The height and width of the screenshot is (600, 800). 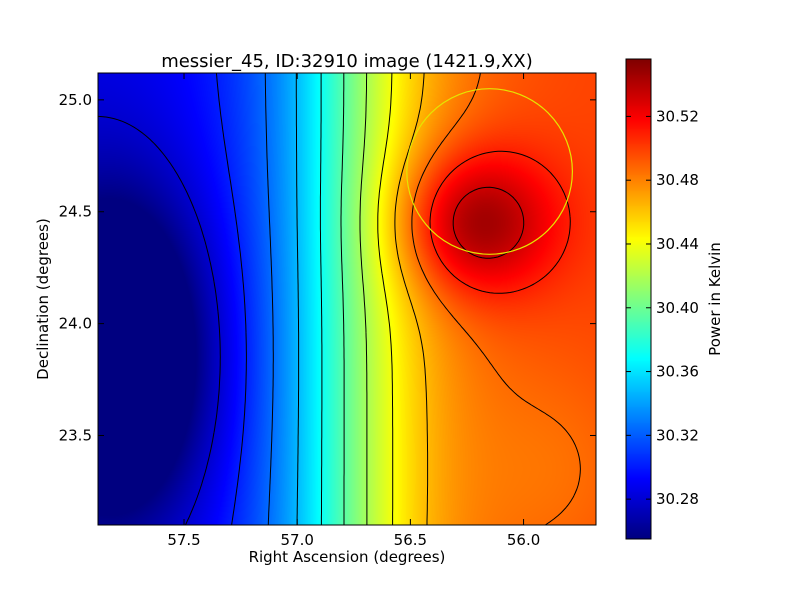 What do you see at coordinates (75, 100) in the screenshot?
I see `y-tick-label: 25.0` at bounding box center [75, 100].